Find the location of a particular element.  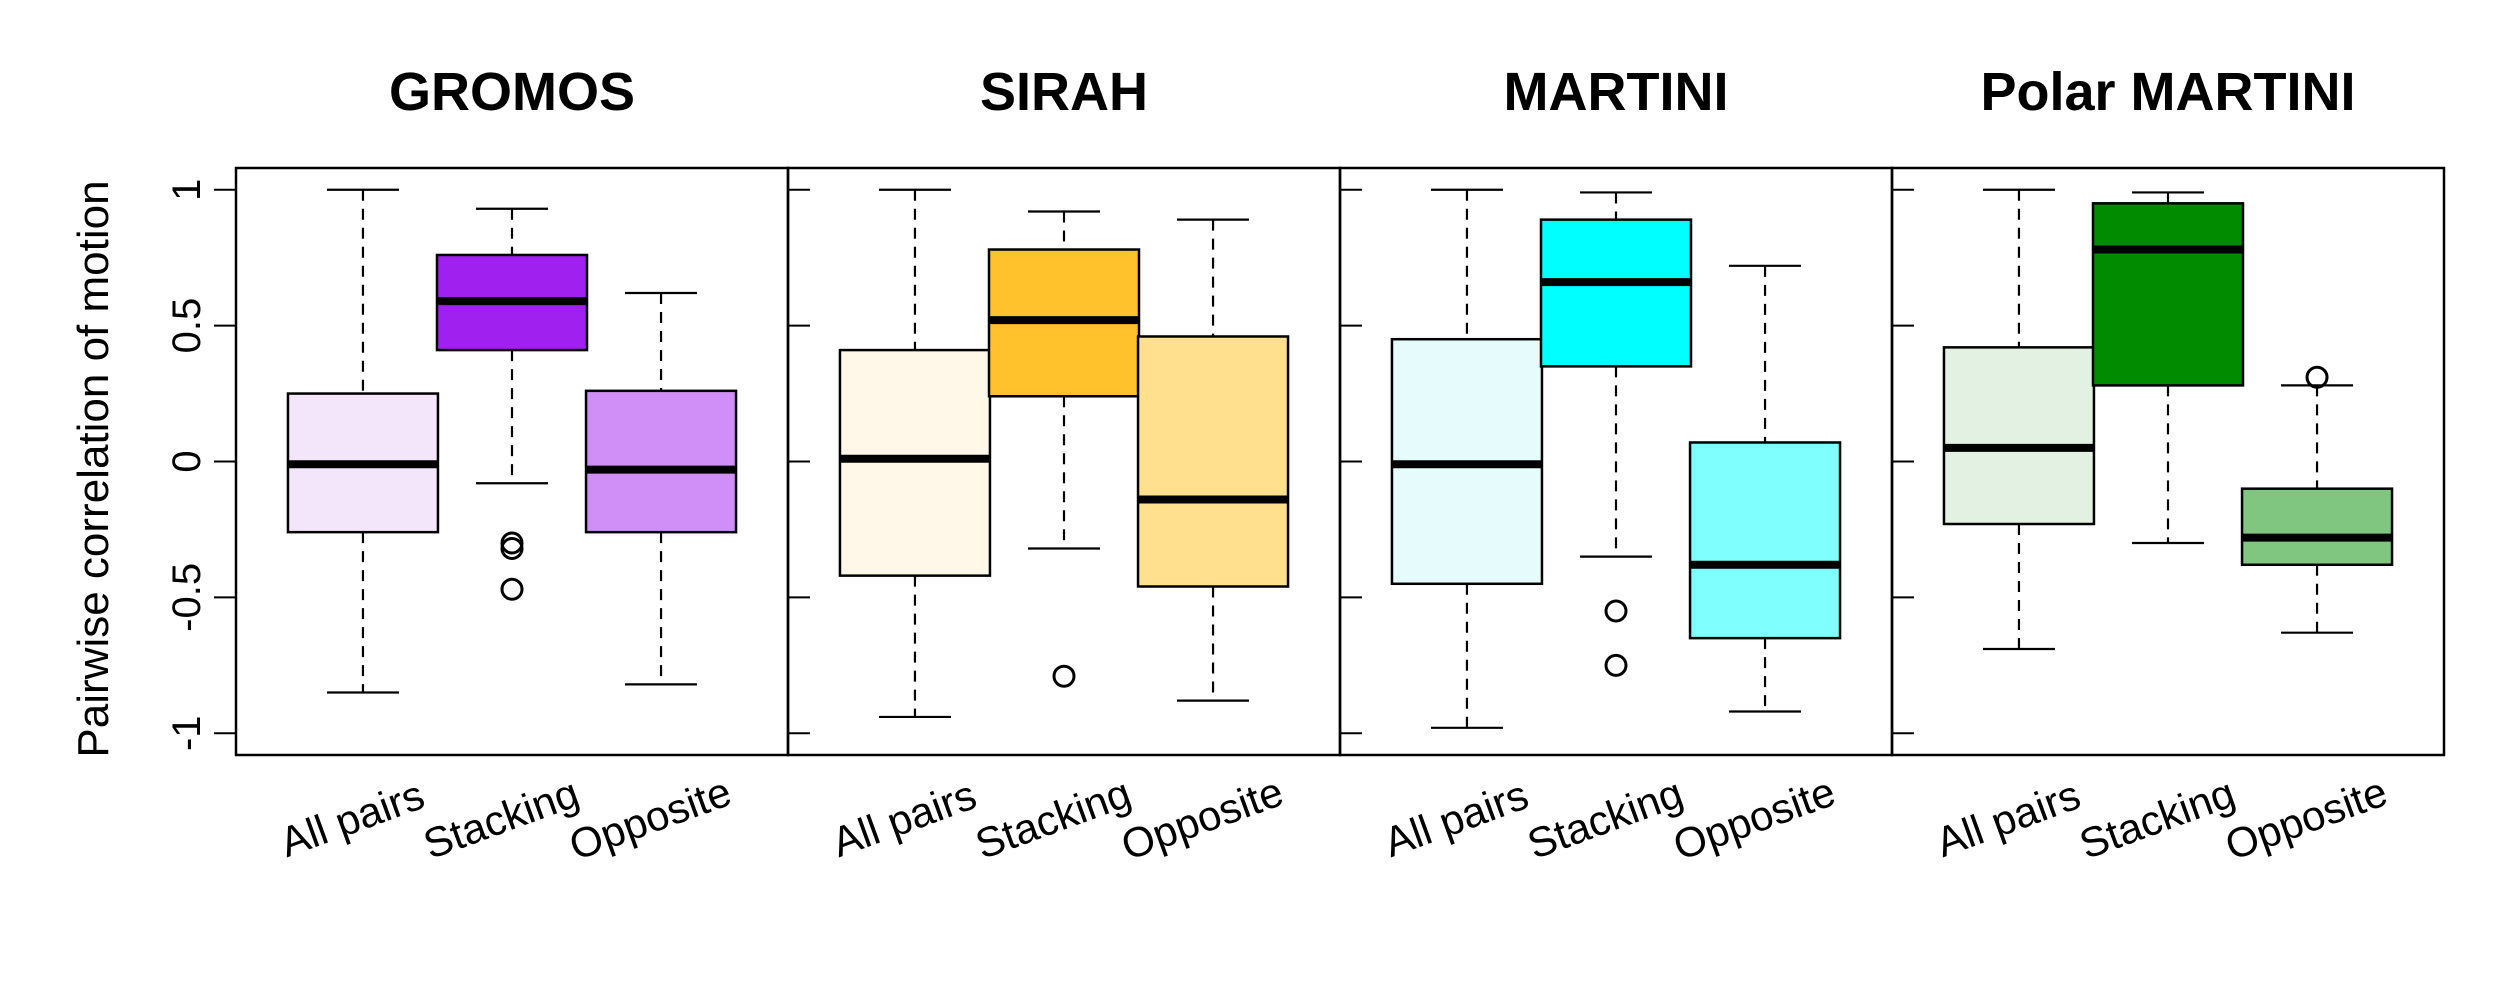

y-tick-label: -1 is located at coordinates (187, 733).